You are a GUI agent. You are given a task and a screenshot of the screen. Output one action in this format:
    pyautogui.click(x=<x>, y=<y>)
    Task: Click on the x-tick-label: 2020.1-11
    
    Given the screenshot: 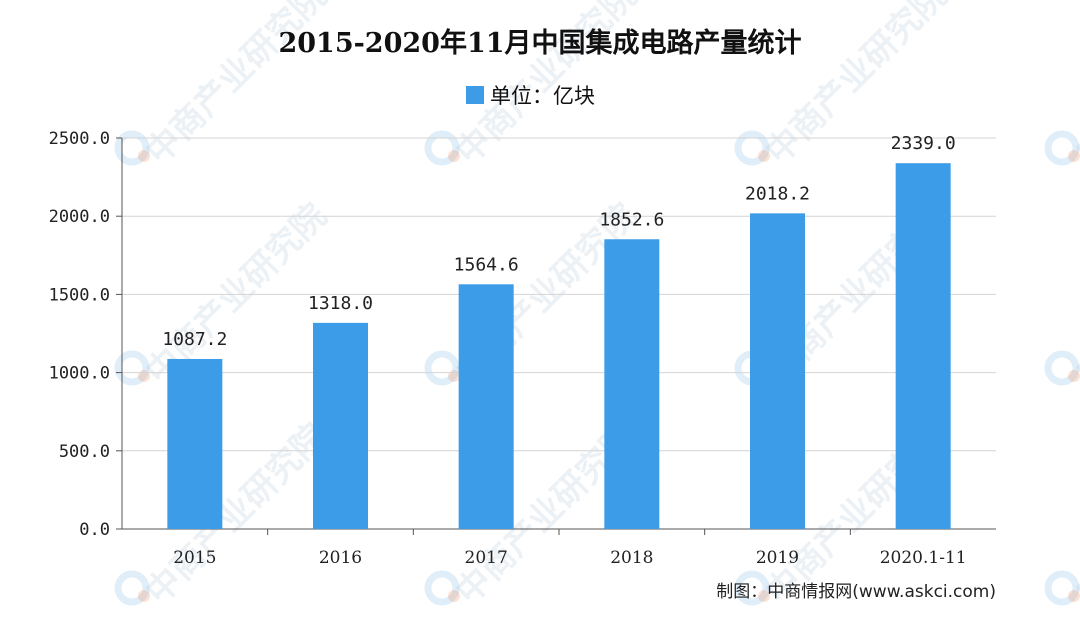 What is the action you would take?
    pyautogui.click(x=923, y=558)
    